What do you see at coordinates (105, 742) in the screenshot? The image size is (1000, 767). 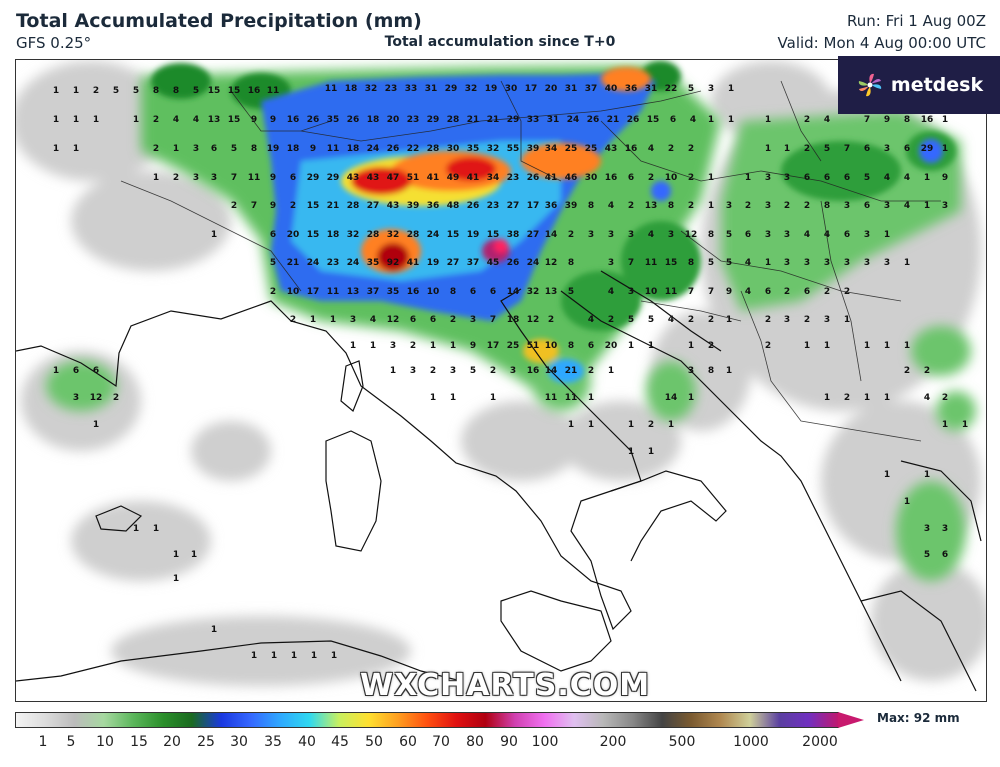 I see `colorbar-tick-label: 10` at bounding box center [105, 742].